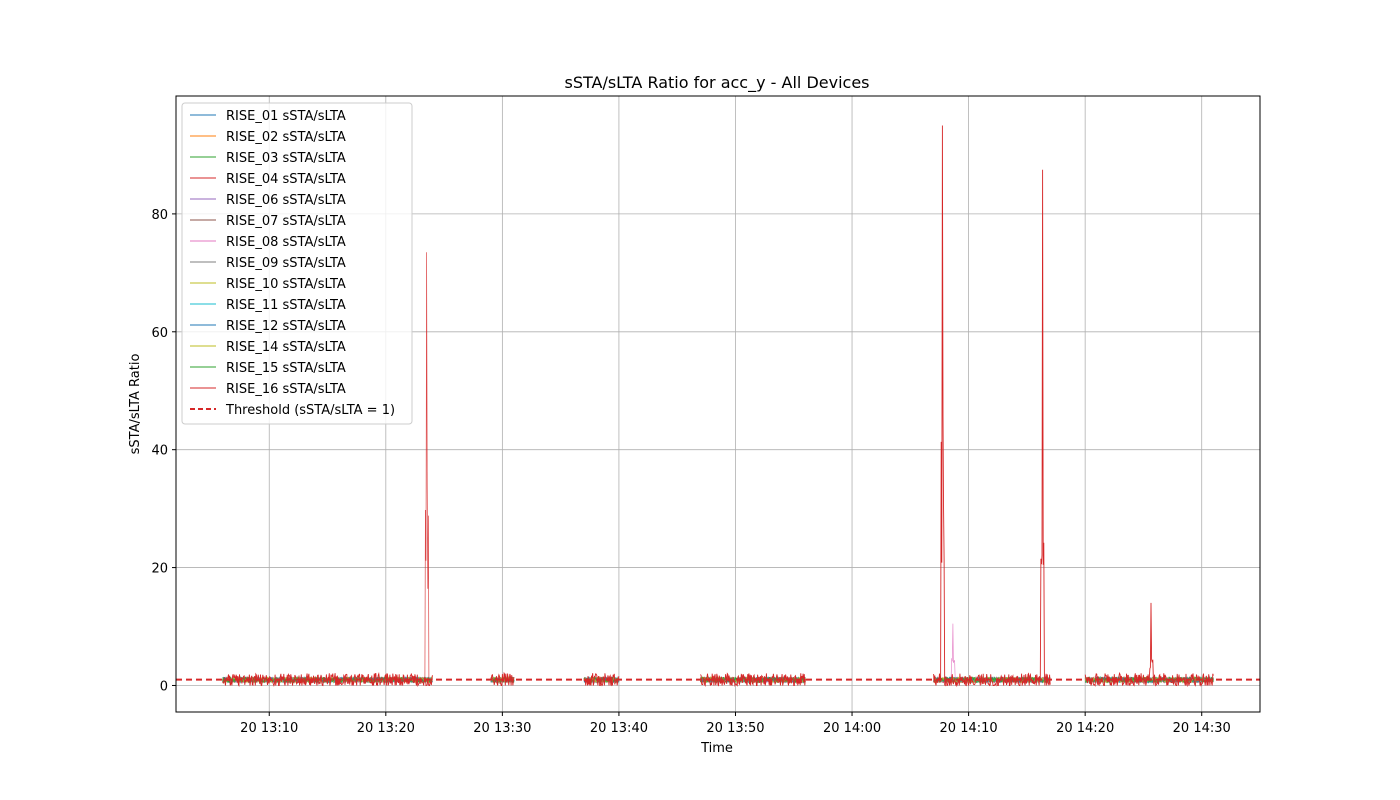  Describe the element at coordinates (269, 728) in the screenshot. I see `x-tick-label: 20 13:10` at that location.